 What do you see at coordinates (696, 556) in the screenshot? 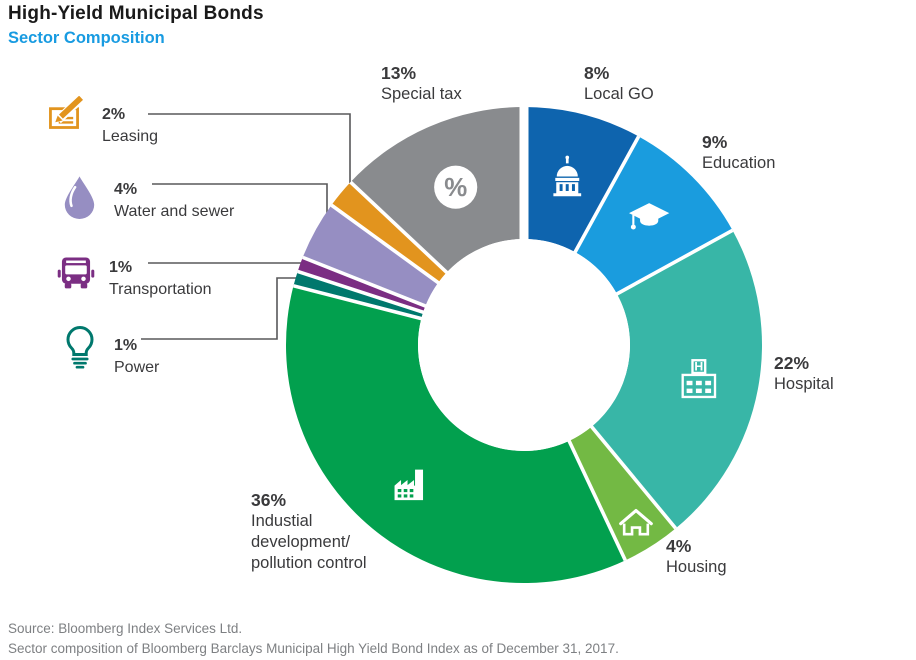
I see `label-housing: 4% Housing` at bounding box center [696, 556].